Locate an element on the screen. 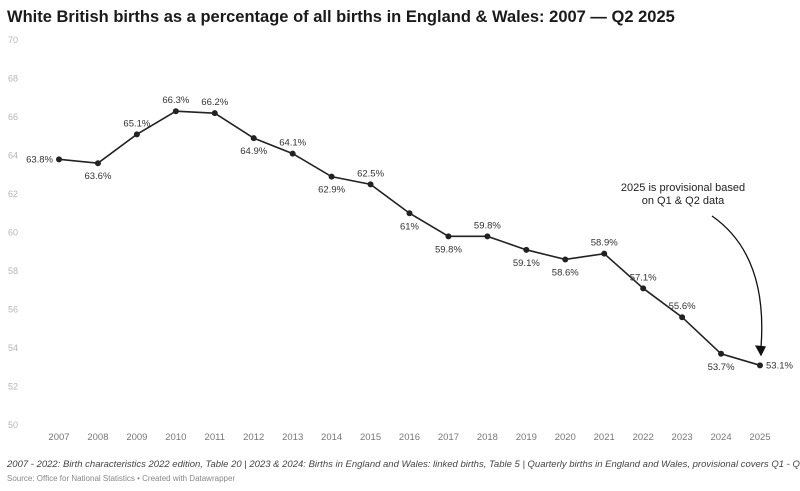  data-label: 63.8% is located at coordinates (39, 159).